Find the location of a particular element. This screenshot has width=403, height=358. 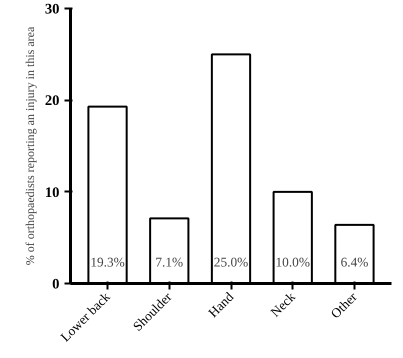

y-tick-label: 0 is located at coordinates (56, 284).